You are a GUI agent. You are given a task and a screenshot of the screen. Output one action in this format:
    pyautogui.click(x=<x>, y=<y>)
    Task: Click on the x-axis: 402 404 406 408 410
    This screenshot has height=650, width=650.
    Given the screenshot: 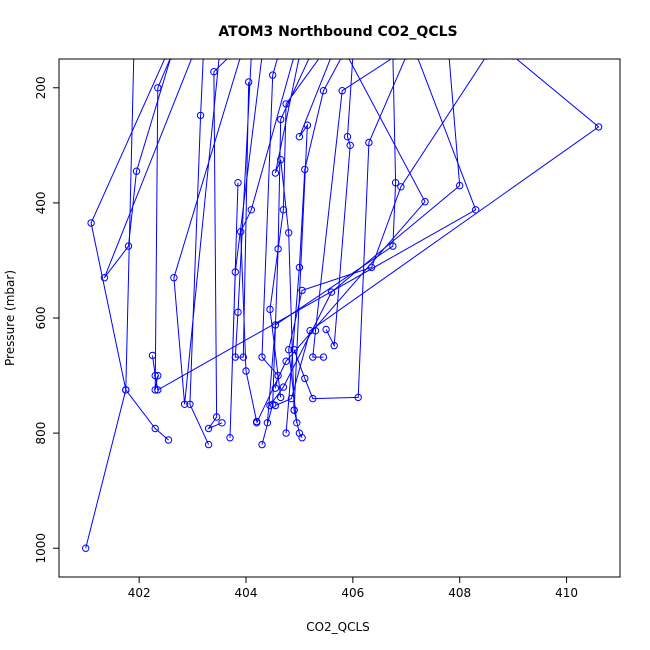 What is the action you would take?
    pyautogui.click(x=353, y=588)
    